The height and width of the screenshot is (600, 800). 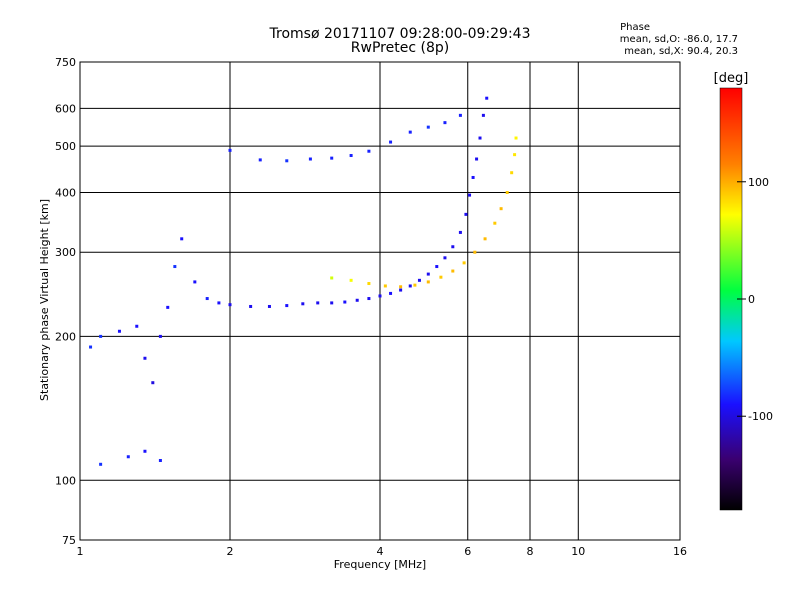 I want to click on y-axis-label: Stationary phase Virtual Height [km], so click(x=44, y=300).